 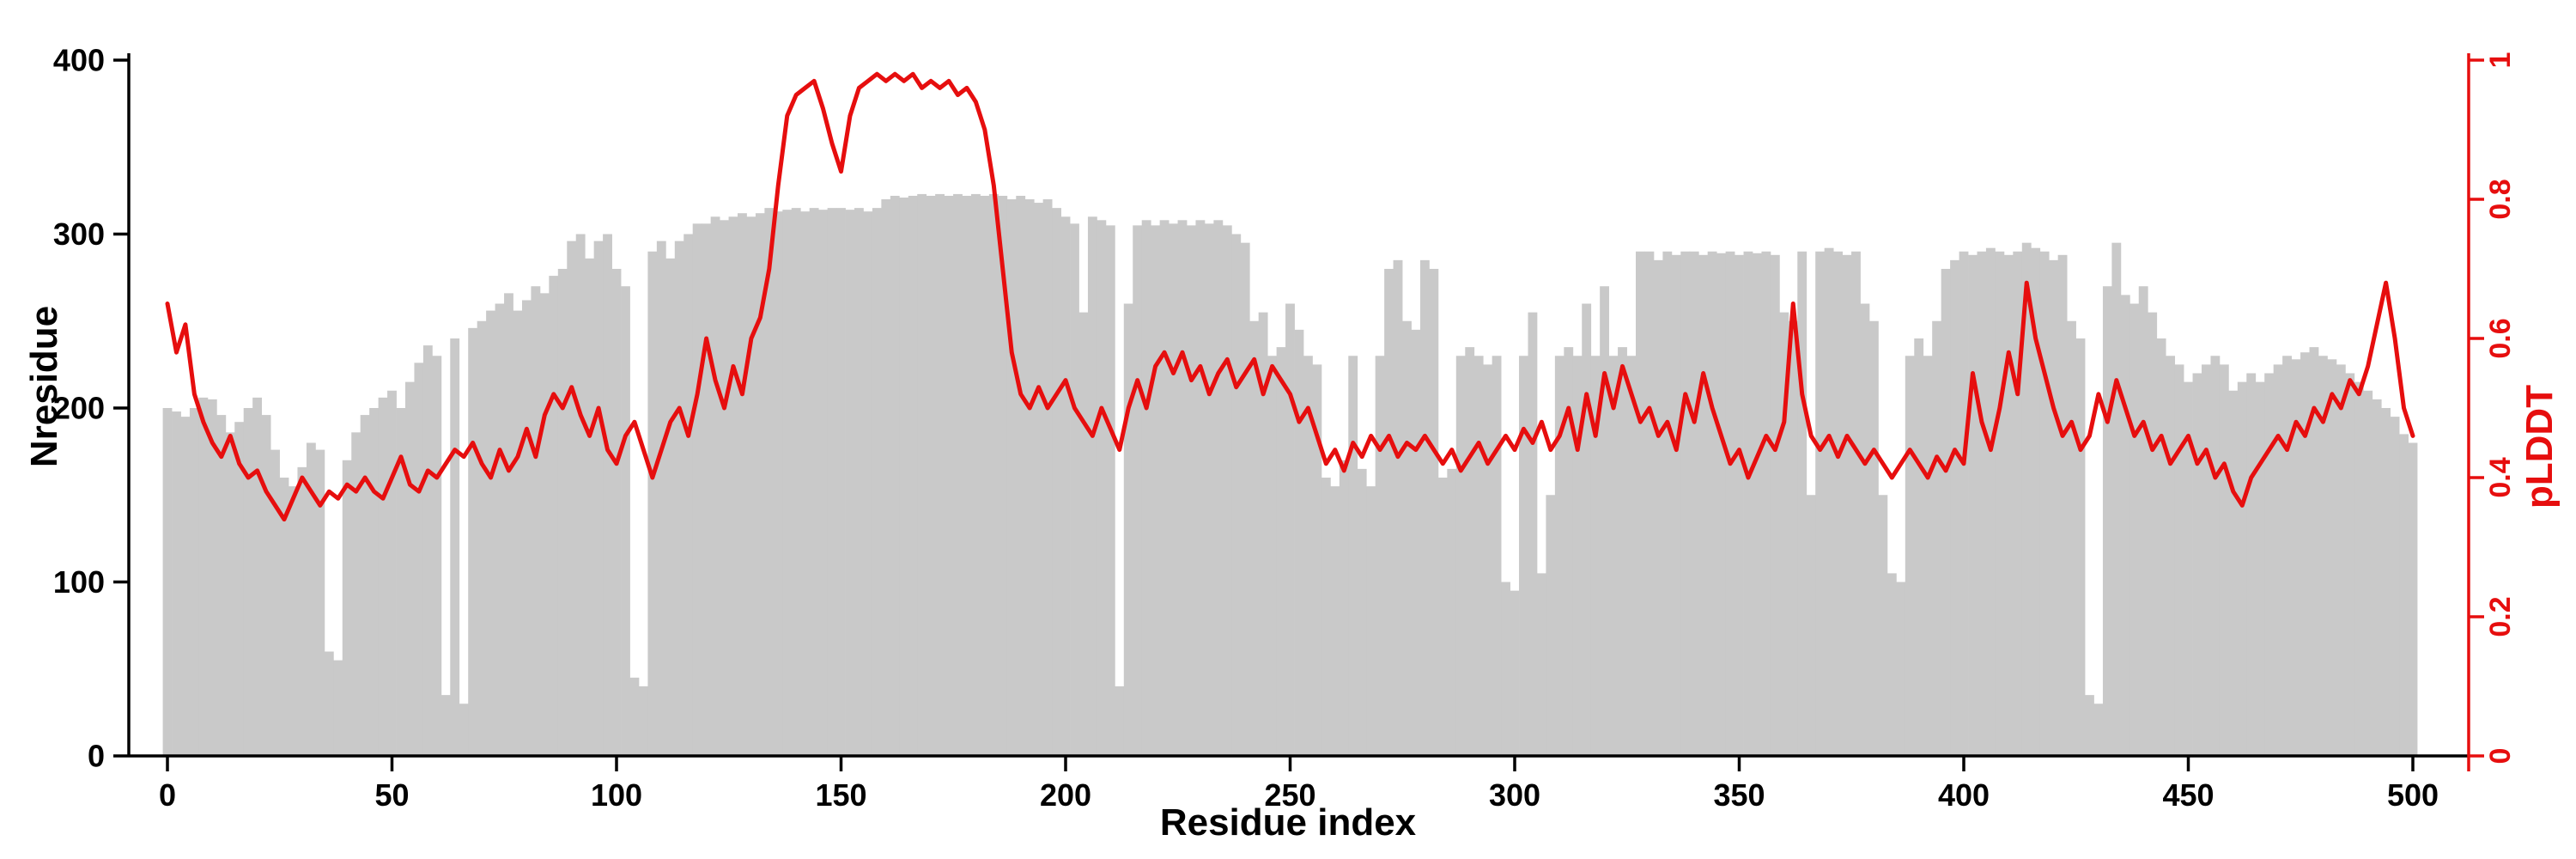 I want to click on x-tick-label: 450, so click(x=2188, y=795).